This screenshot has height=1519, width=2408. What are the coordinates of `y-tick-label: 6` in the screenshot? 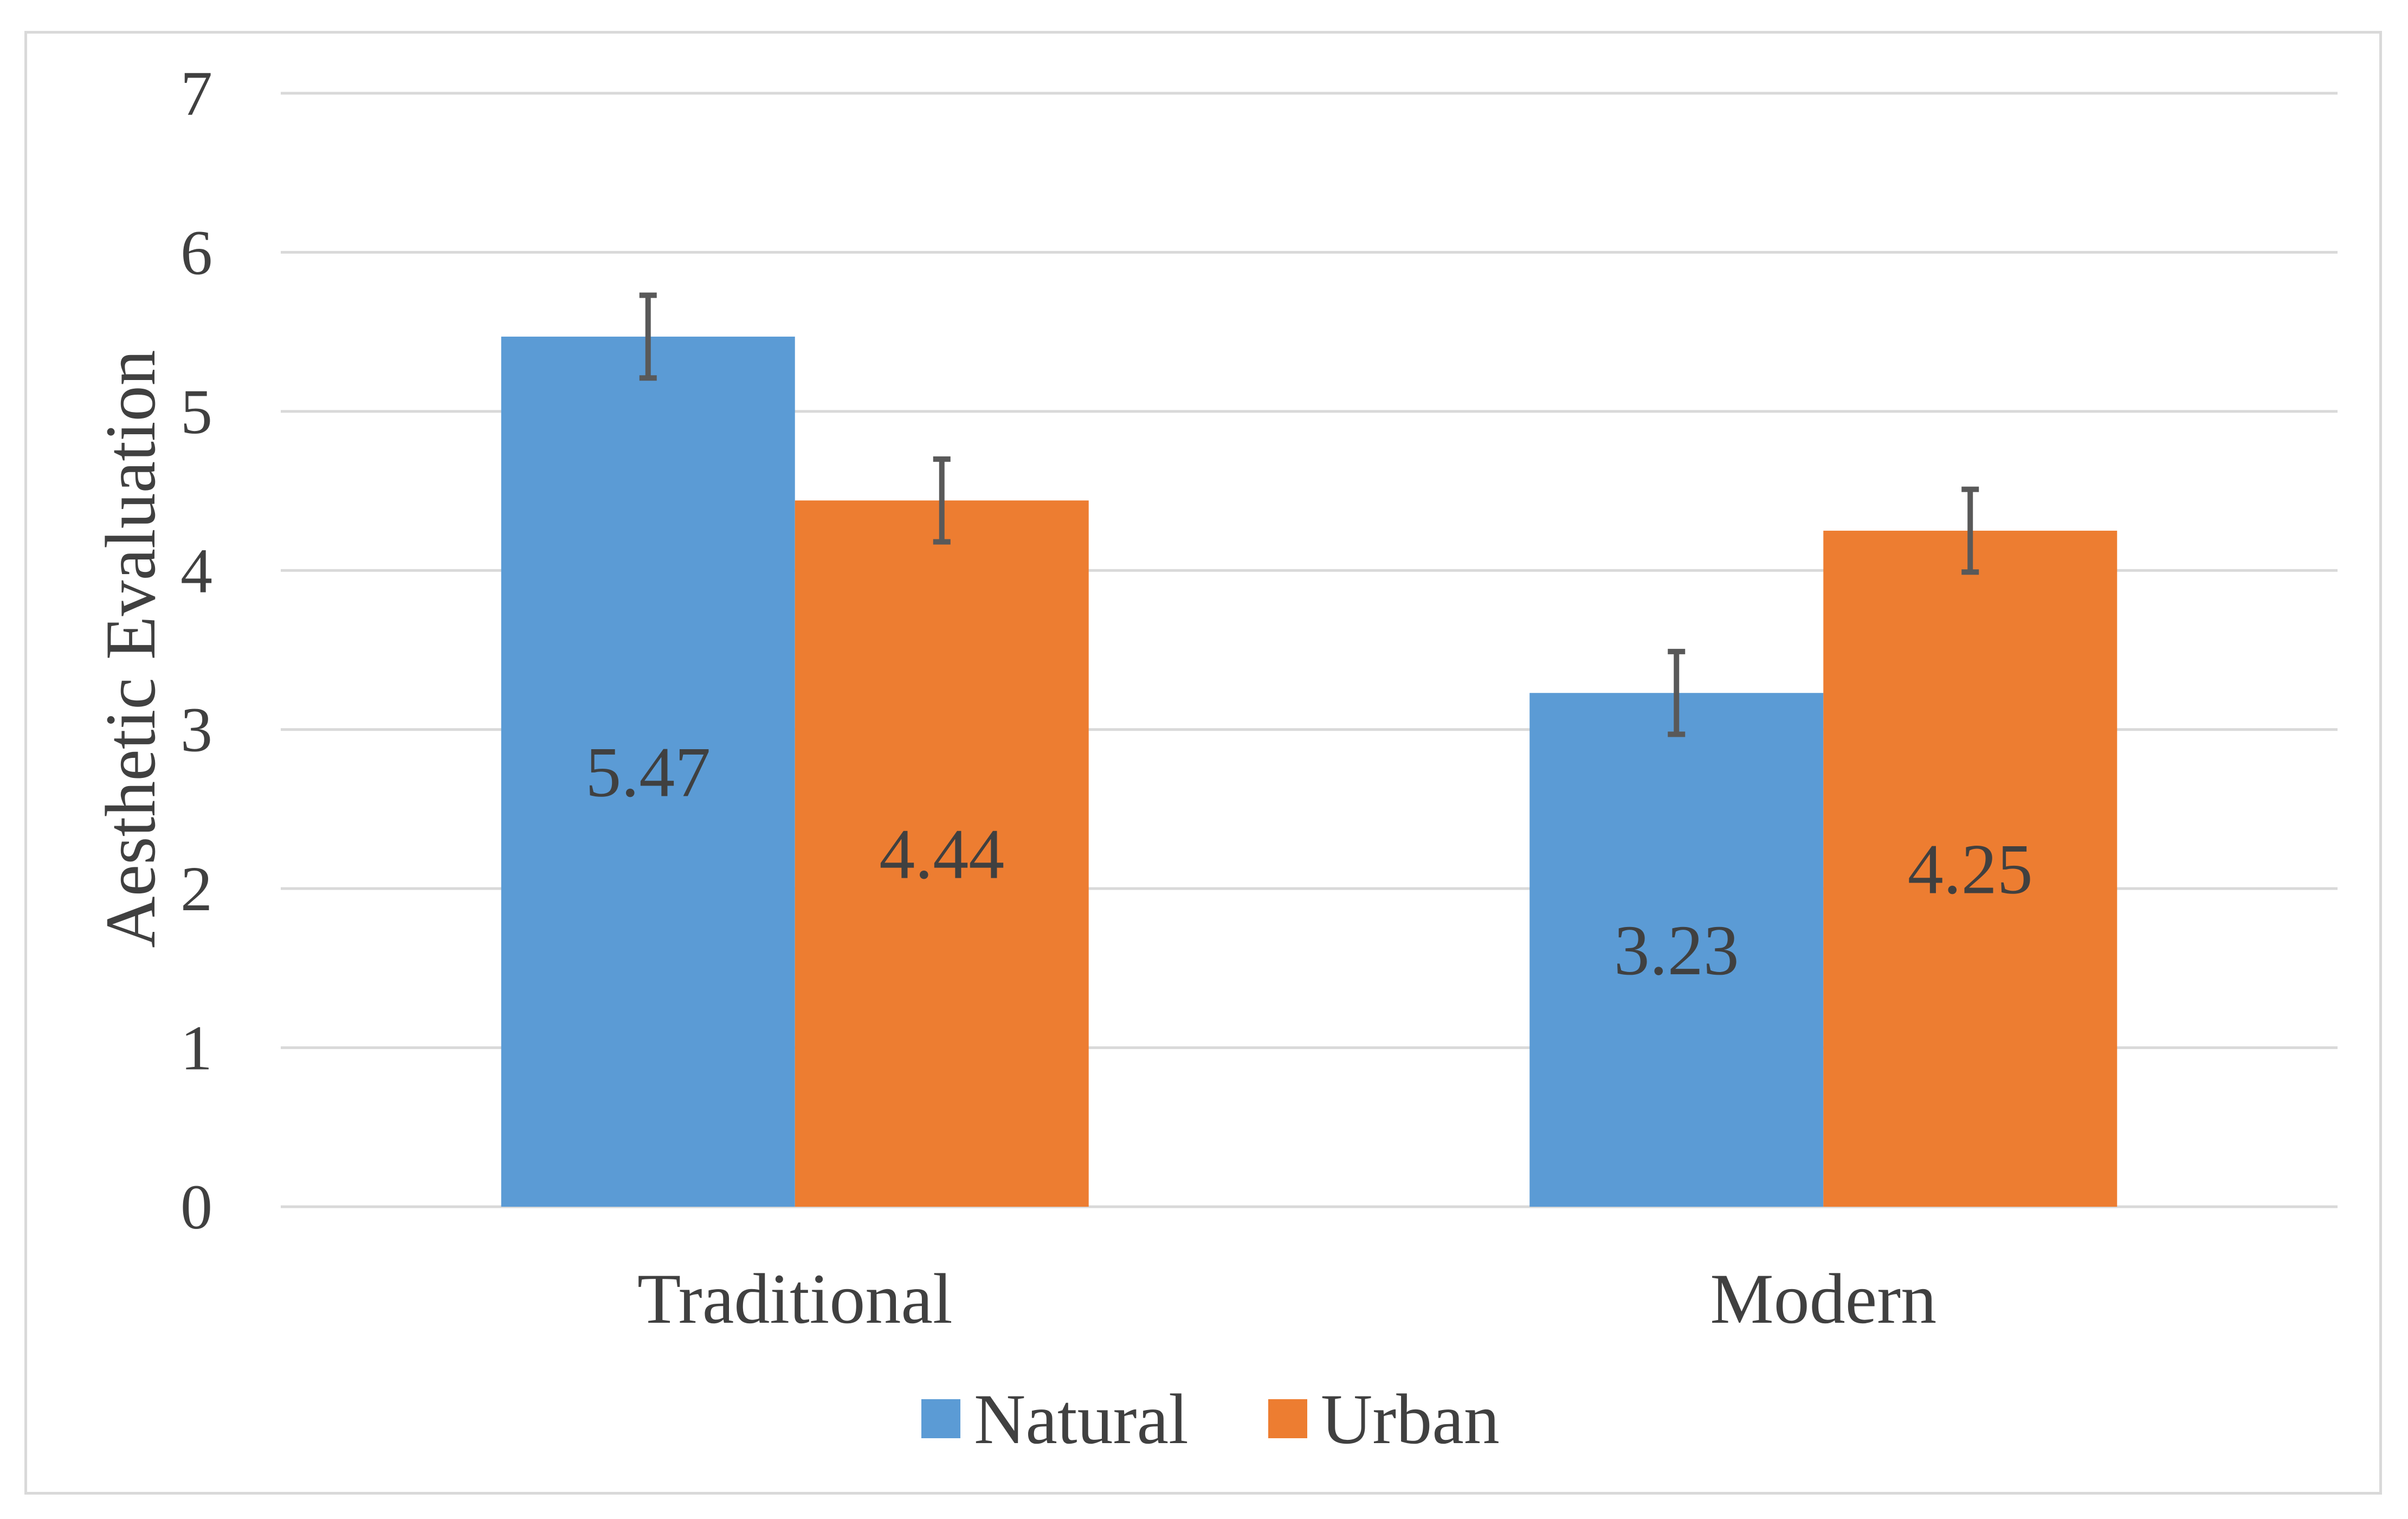 It's located at (196, 252).